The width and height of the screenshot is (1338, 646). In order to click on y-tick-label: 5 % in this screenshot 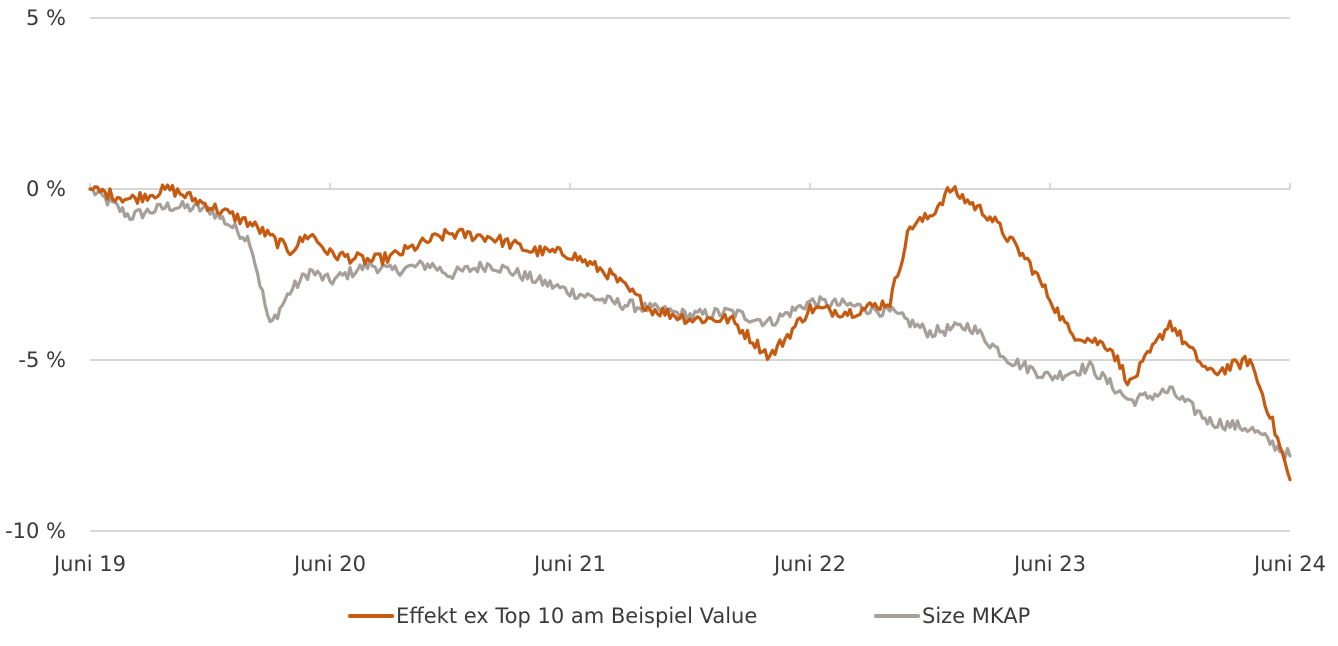, I will do `click(46, 18)`.